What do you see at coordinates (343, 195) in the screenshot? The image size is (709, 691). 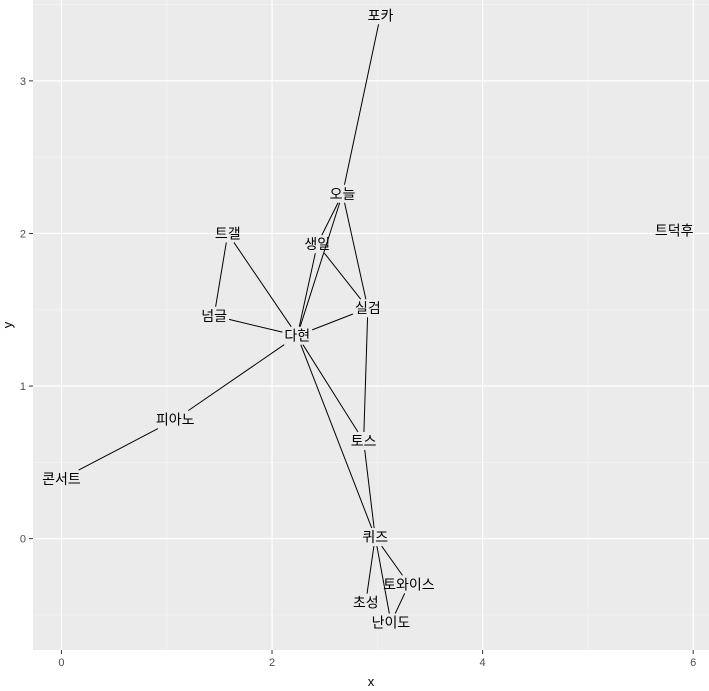 I see `node-label: 오늘` at bounding box center [343, 195].